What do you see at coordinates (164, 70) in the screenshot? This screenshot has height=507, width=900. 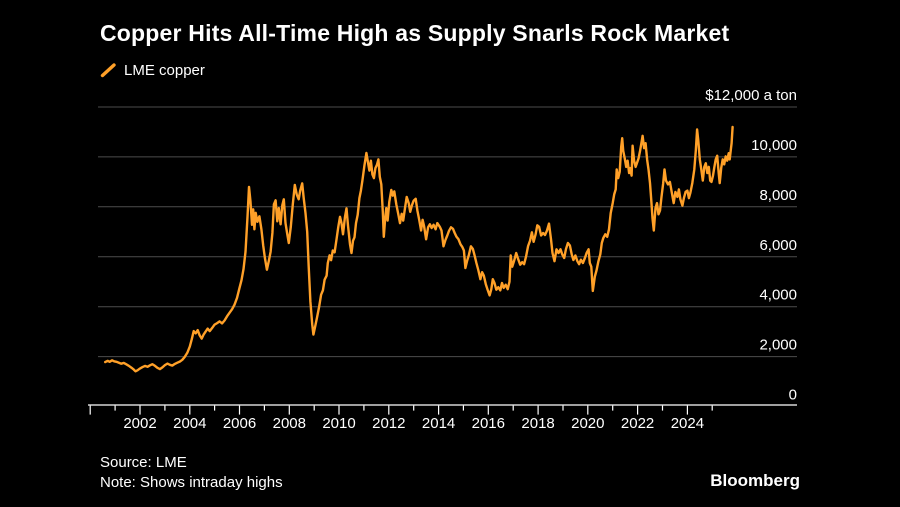 I see `legend-label: LME copper` at bounding box center [164, 70].